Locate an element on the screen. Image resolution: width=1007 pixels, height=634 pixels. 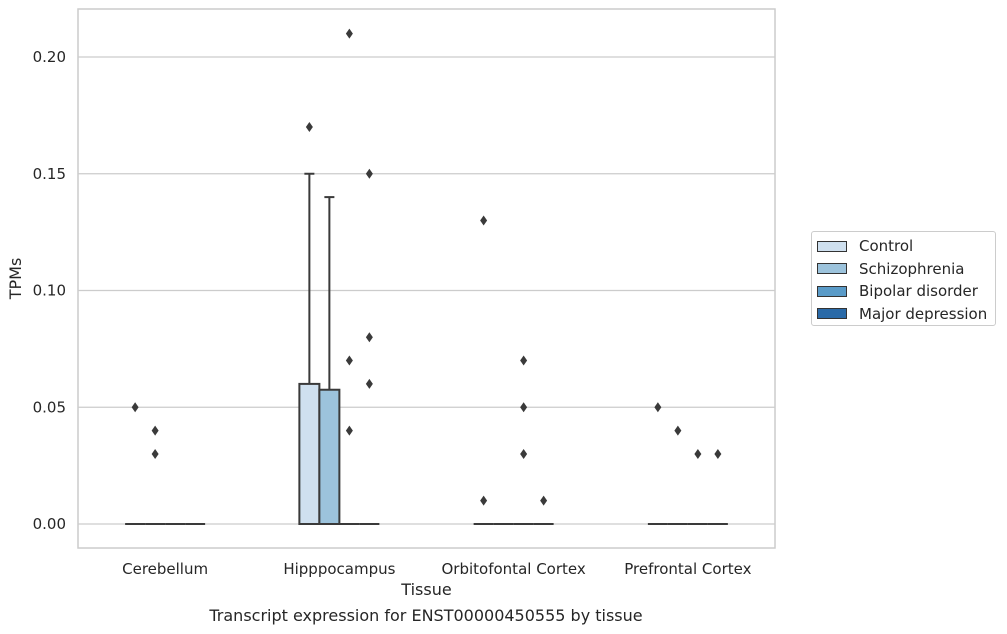
legend-item: Control is located at coordinates (906, 246).